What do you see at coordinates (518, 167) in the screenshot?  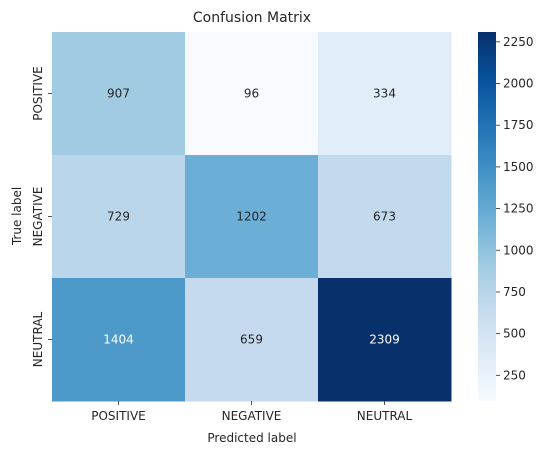 I see `colorbar-tick-label: 1500` at bounding box center [518, 167].